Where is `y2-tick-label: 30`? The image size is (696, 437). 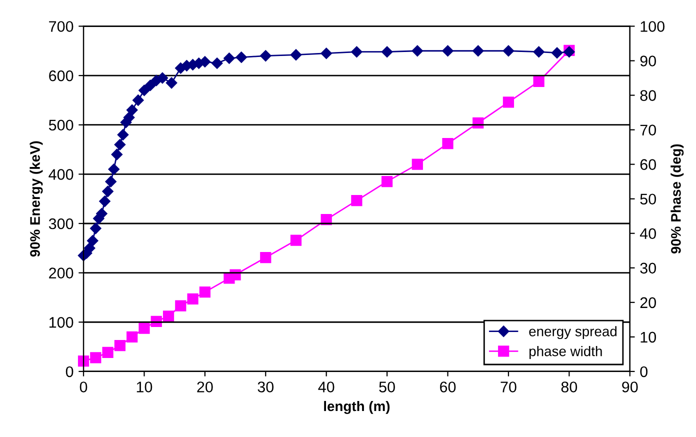 y2-tick-label: 30 is located at coordinates (648, 268).